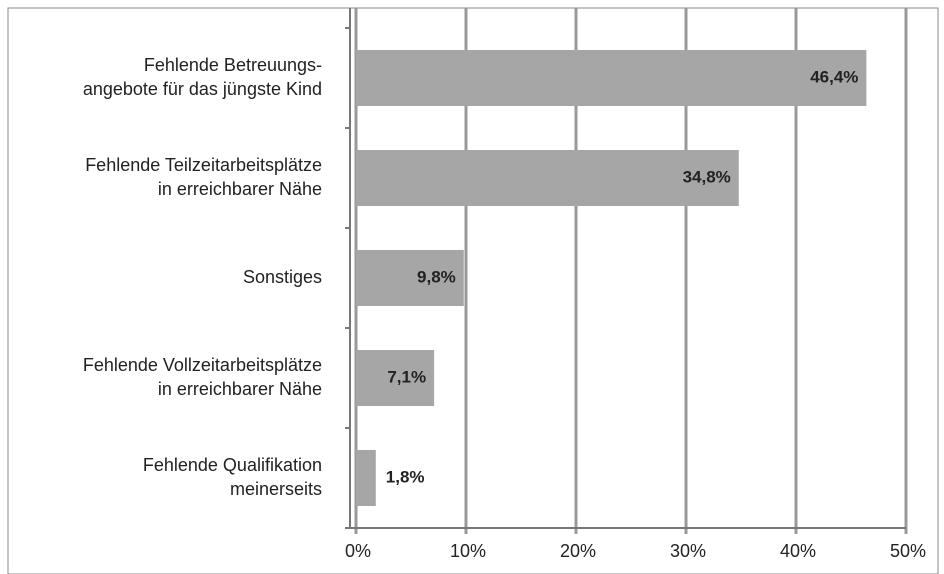 The width and height of the screenshot is (944, 574). What do you see at coordinates (436, 276) in the screenshot?
I see `value-label: 9,8%` at bounding box center [436, 276].